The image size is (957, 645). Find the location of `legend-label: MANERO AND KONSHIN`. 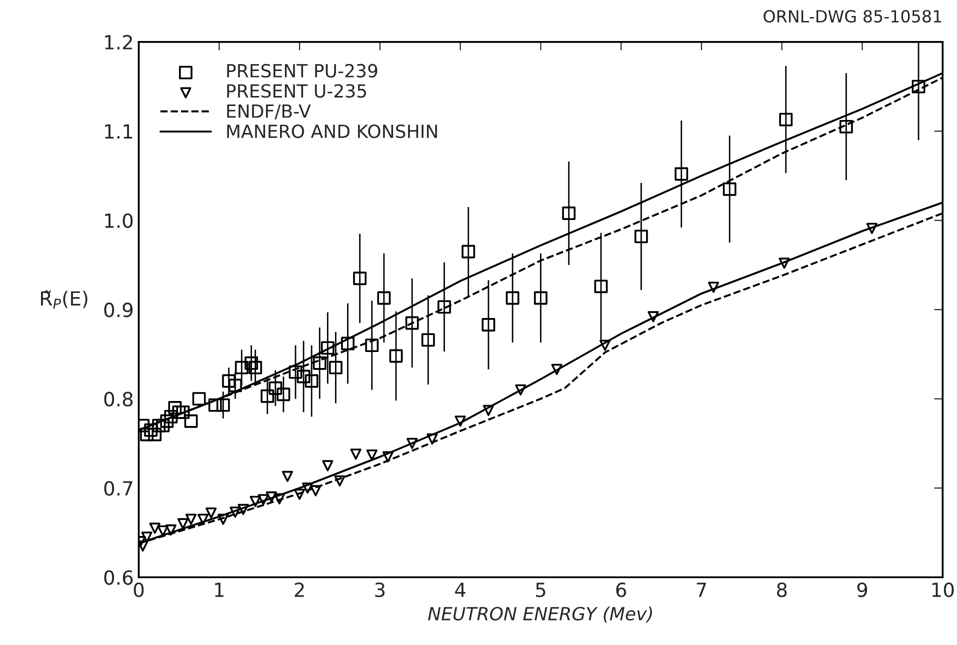

legend-label: MANERO AND KONSHIN is located at coordinates (332, 131).